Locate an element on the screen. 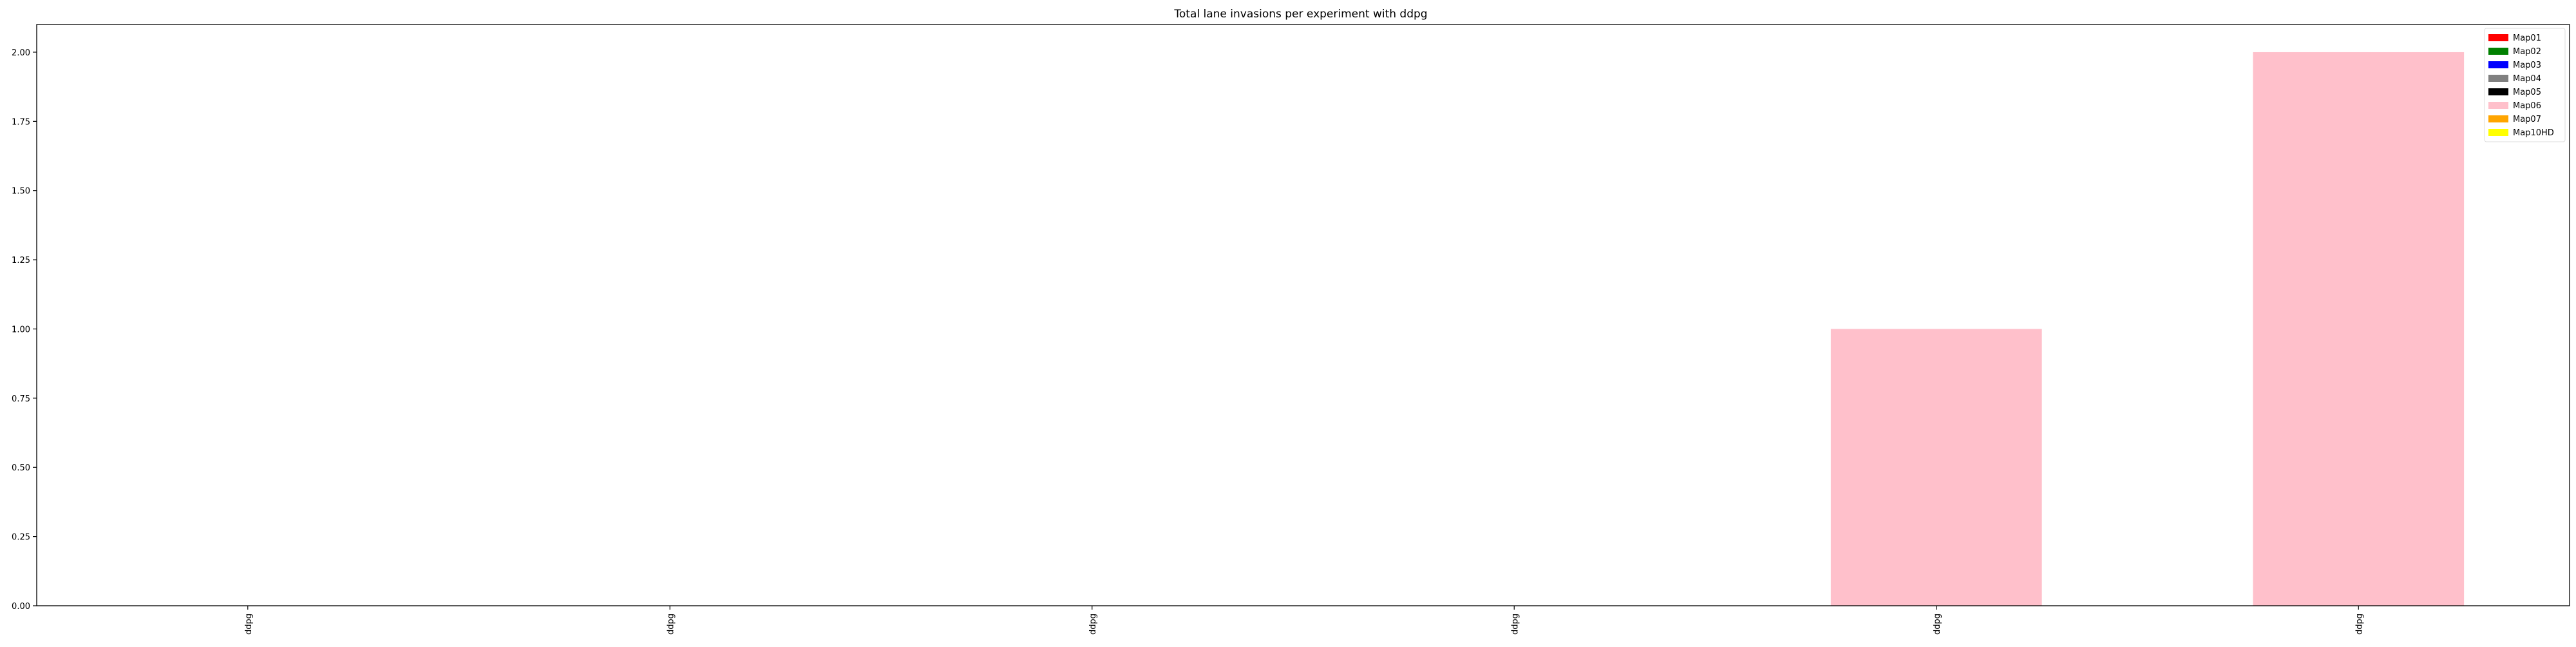 Image resolution: width=2576 pixels, height=647 pixels. x-axis: ddpg ddpg ddpg ddpg ddpg ddpg is located at coordinates (1304, 620).